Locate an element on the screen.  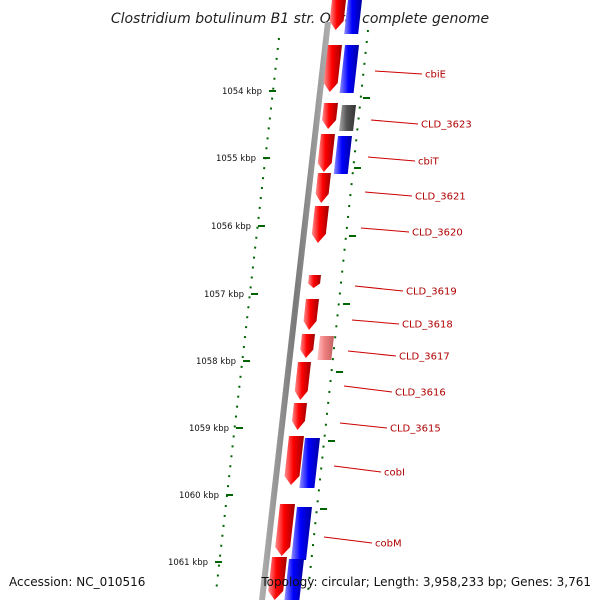
gene-label: CLD_3617 is located at coordinates (424, 357).